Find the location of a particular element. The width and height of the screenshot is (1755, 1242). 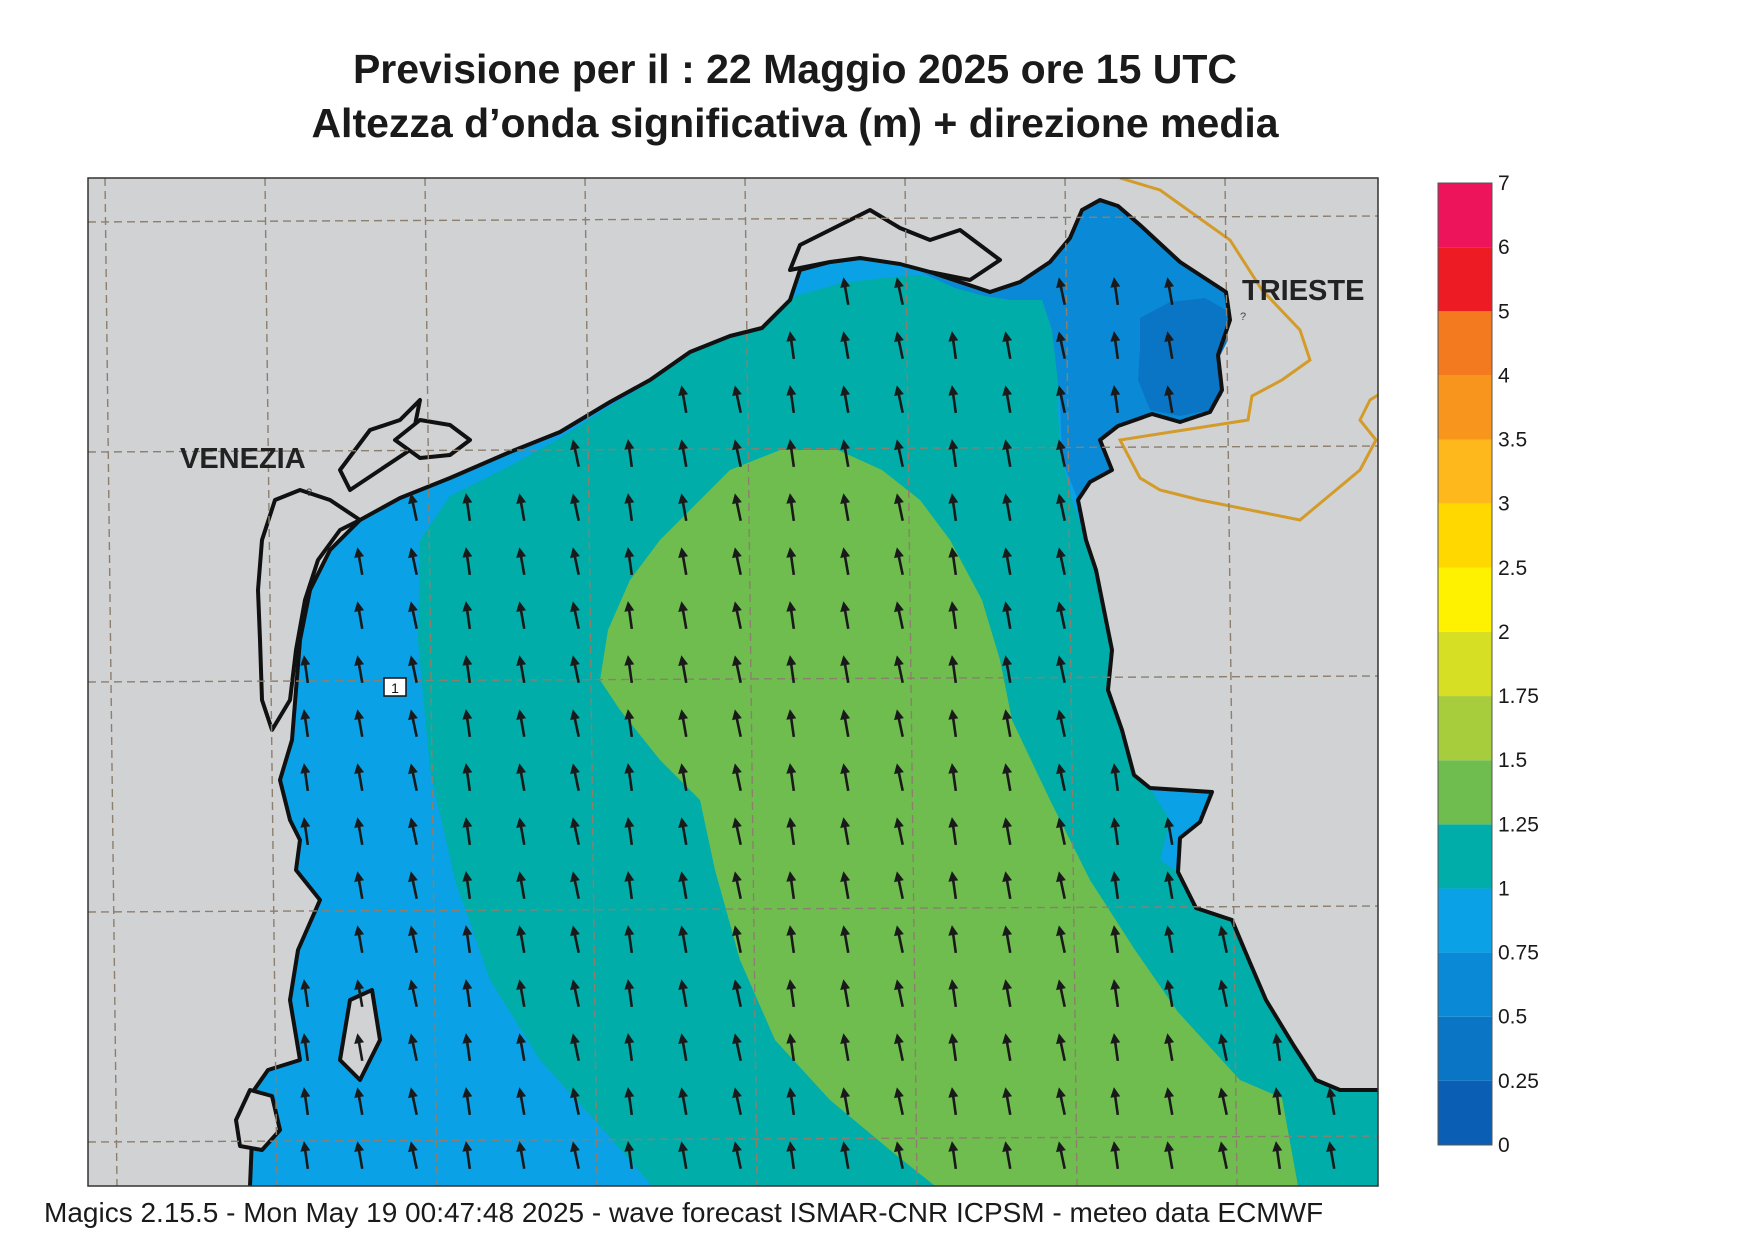

legend-label: 0.25 is located at coordinates (1518, 1081).